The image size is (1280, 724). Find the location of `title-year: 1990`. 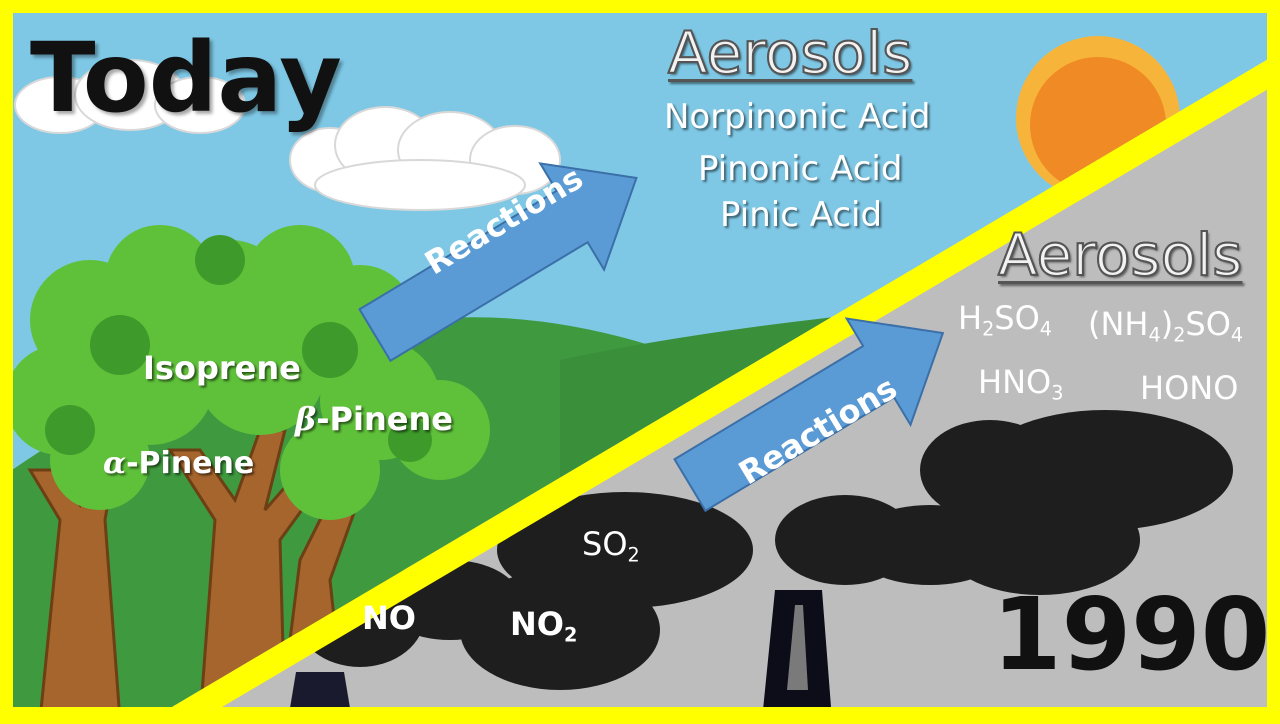

title-year: 1990 is located at coordinates (1131, 634).